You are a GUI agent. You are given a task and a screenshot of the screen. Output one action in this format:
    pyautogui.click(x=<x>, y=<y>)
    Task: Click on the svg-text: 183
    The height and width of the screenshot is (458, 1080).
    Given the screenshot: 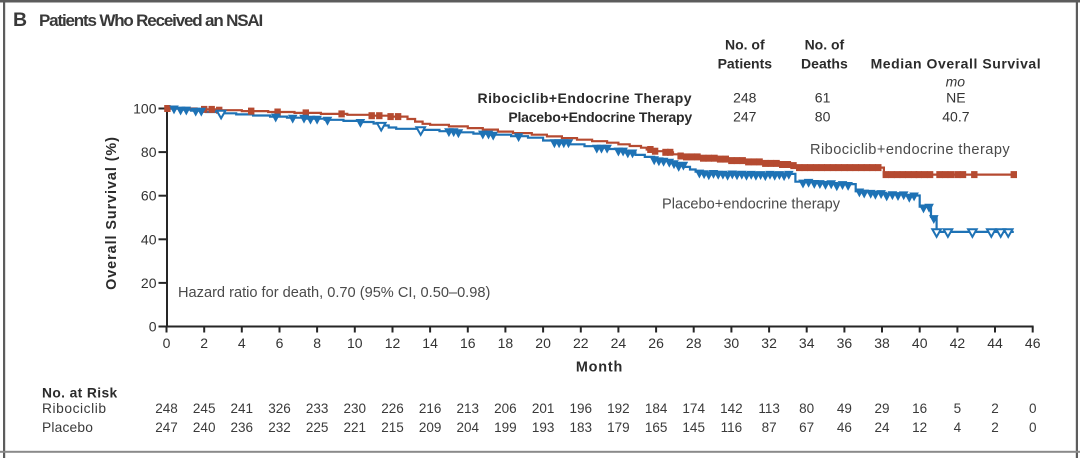 What is the action you would take?
    pyautogui.click(x=581, y=427)
    